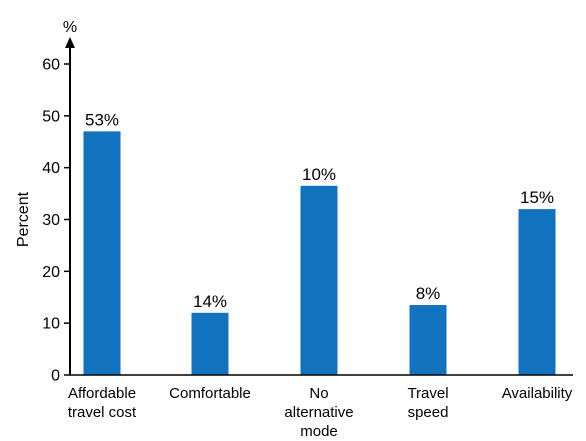  I want to click on x-category-label: No alternative mode, so click(318, 412).